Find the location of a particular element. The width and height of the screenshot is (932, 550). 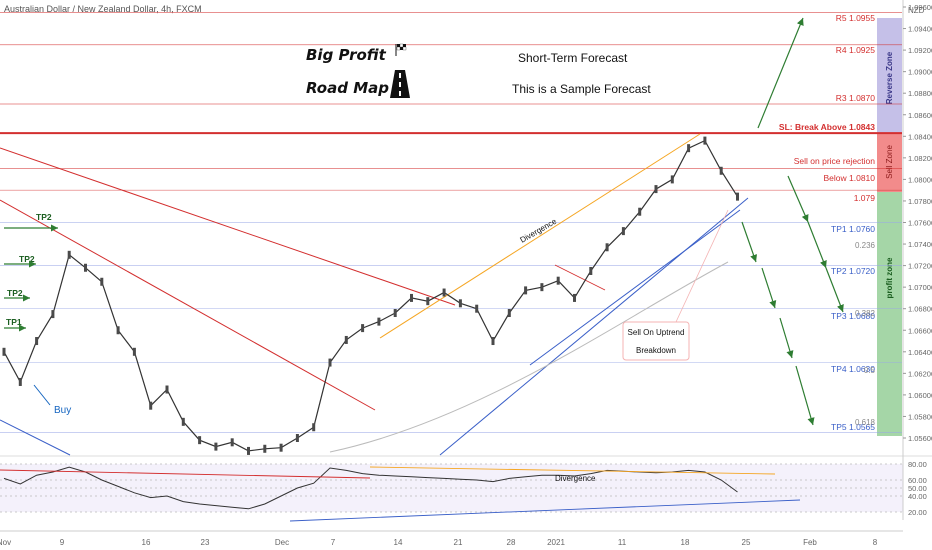

level-sl: SL: Break Above 1.0843 is located at coordinates (827, 127).